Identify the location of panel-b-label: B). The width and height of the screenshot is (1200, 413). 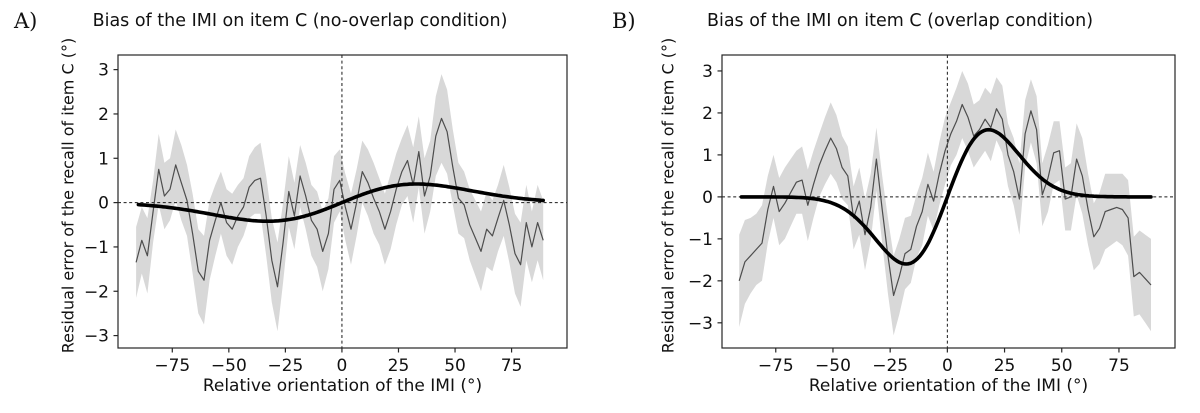
(624, 21).